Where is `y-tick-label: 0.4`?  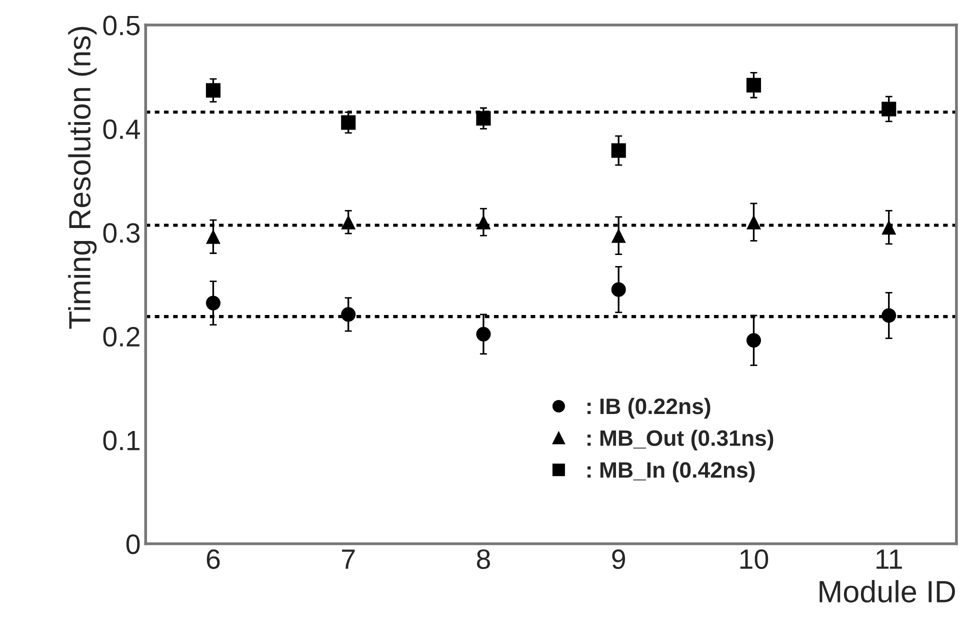
y-tick-label: 0.4 is located at coordinates (121, 129).